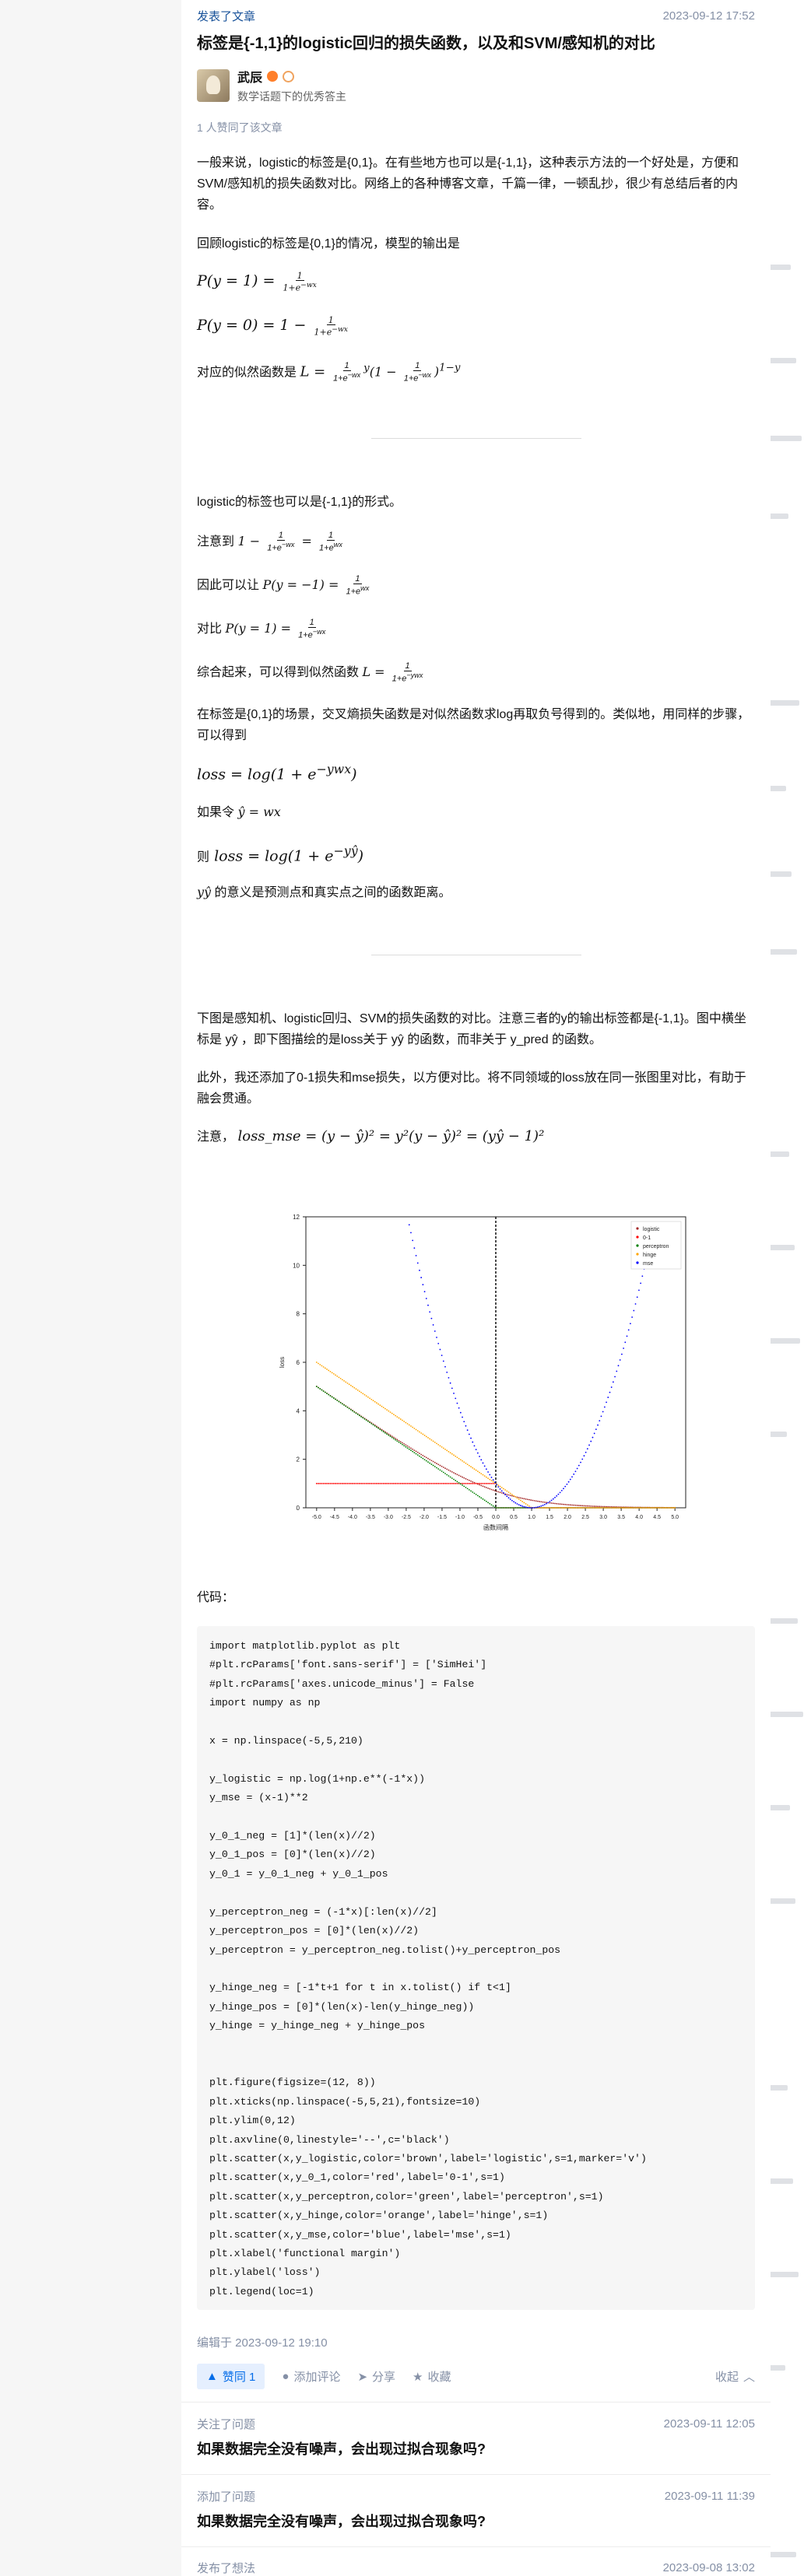 Image resolution: width=804 pixels, height=2576 pixels. What do you see at coordinates (278, 672) in the screenshot?
I see `paragraph-text: 综合起来，可以得到似然函数` at bounding box center [278, 672].